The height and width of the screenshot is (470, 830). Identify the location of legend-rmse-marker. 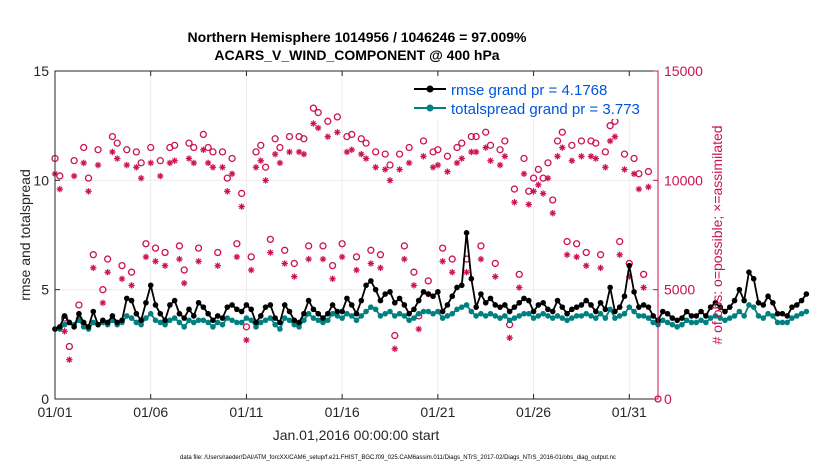
(430, 89).